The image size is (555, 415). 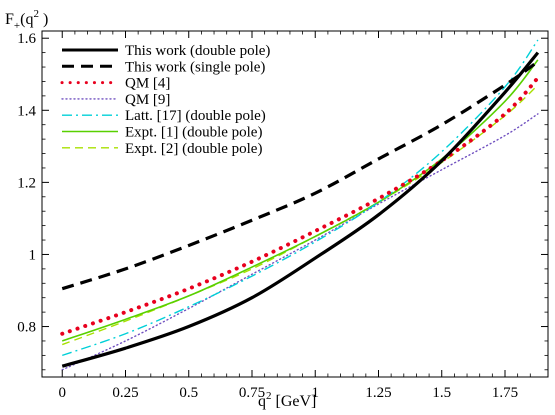 I want to click on legend-label-0: This work (double pole), so click(x=197, y=51).